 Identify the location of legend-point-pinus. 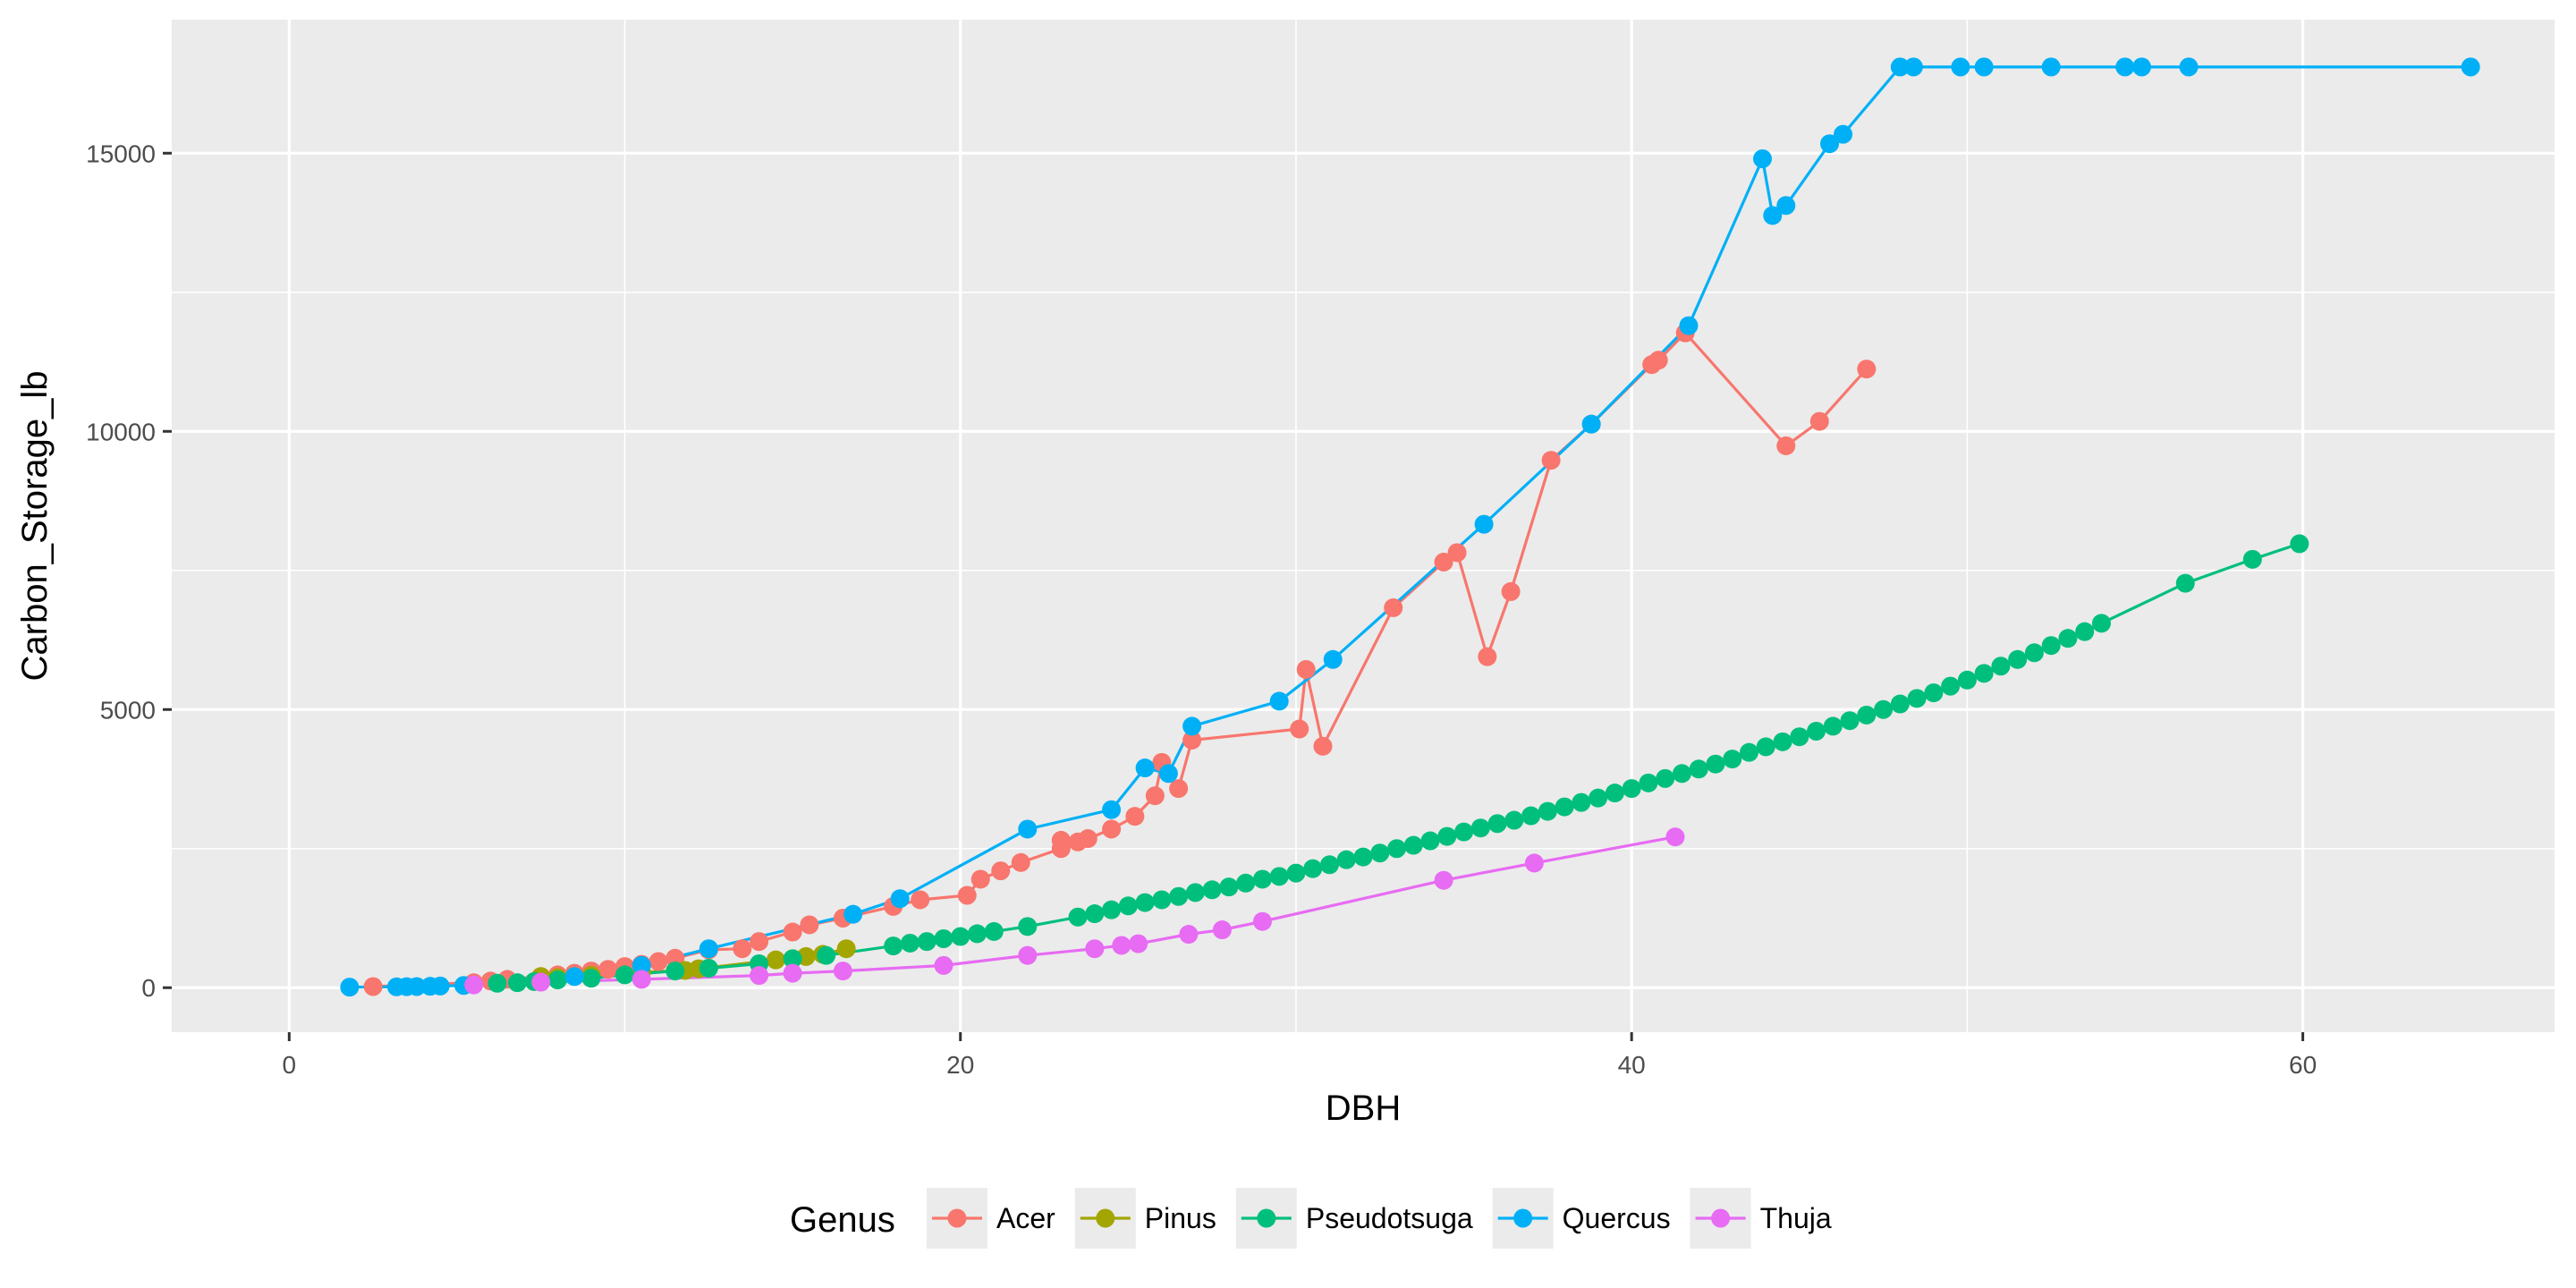
(1105, 1218).